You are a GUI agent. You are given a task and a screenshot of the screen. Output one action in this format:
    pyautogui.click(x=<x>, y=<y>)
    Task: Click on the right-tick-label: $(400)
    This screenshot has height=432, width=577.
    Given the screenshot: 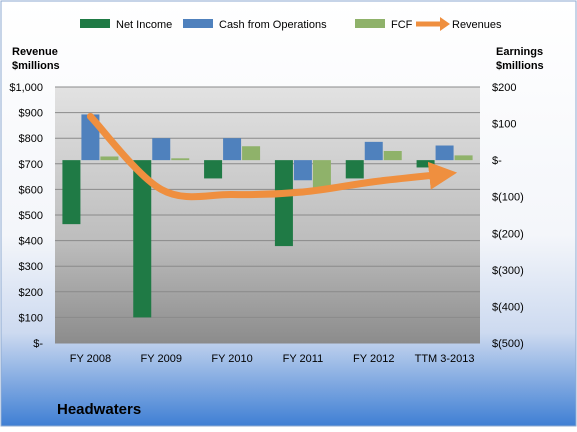 What is the action you would take?
    pyautogui.click(x=508, y=307)
    